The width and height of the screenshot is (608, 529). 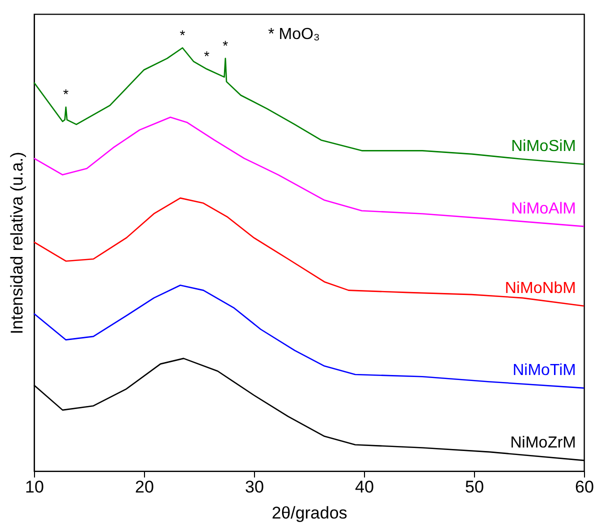 What do you see at coordinates (543, 147) in the screenshot?
I see `series-label: NiMoSiM` at bounding box center [543, 147].